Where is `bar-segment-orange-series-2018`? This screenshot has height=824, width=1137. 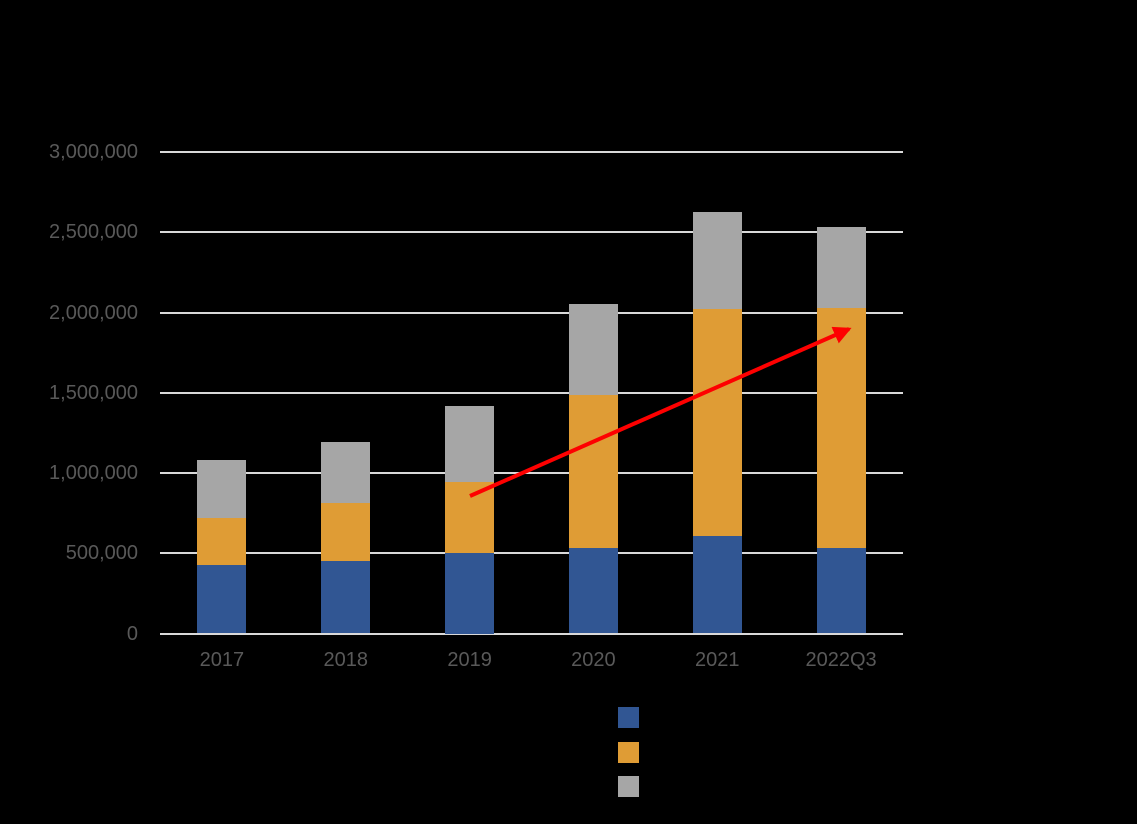 bar-segment-orange-series-2018 is located at coordinates (346, 532).